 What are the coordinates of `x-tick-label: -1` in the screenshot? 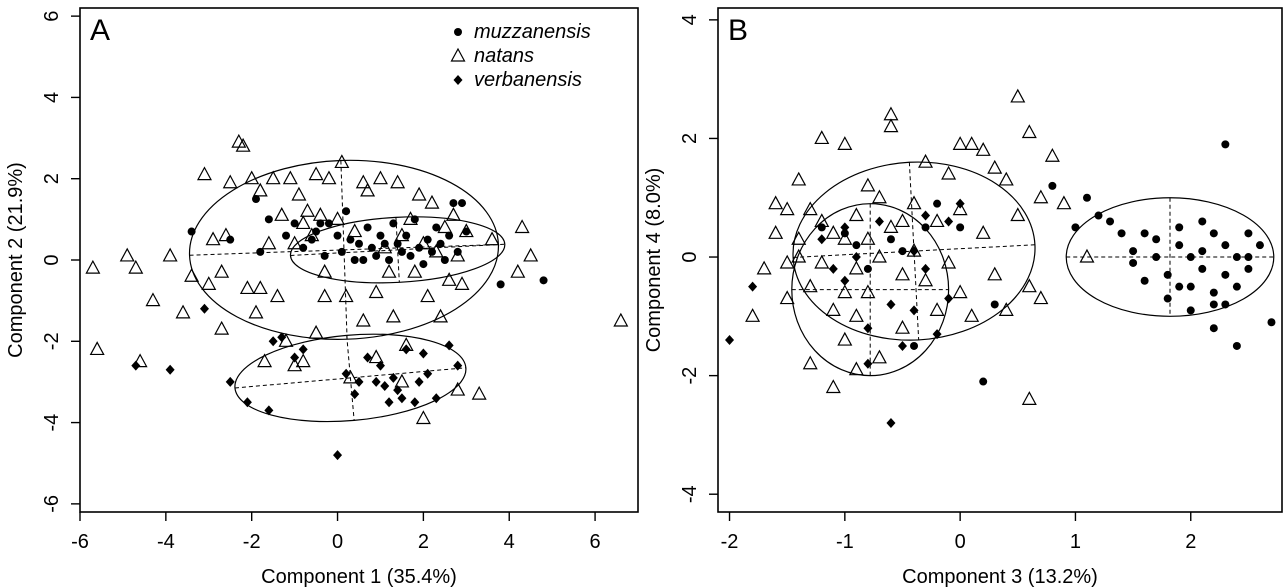 It's located at (845, 542).